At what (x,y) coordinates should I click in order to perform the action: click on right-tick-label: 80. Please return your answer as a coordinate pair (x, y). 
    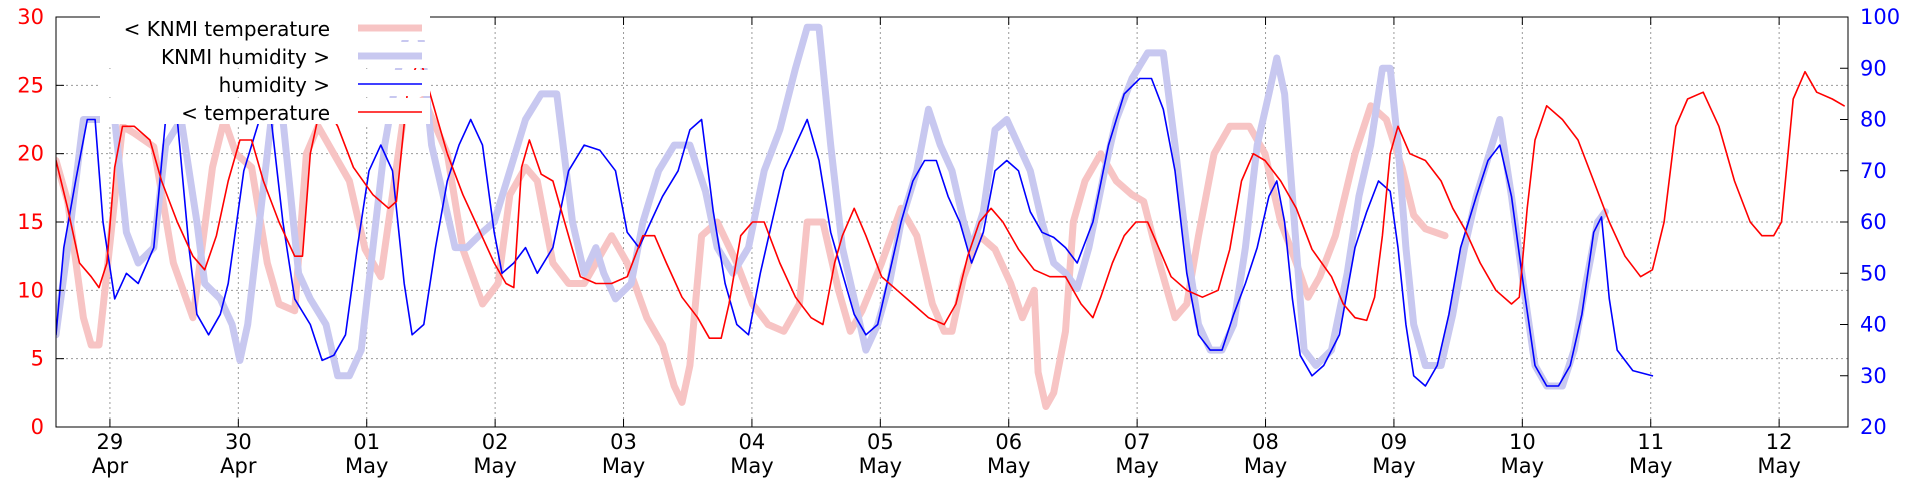
    Looking at the image, I should click on (1873, 120).